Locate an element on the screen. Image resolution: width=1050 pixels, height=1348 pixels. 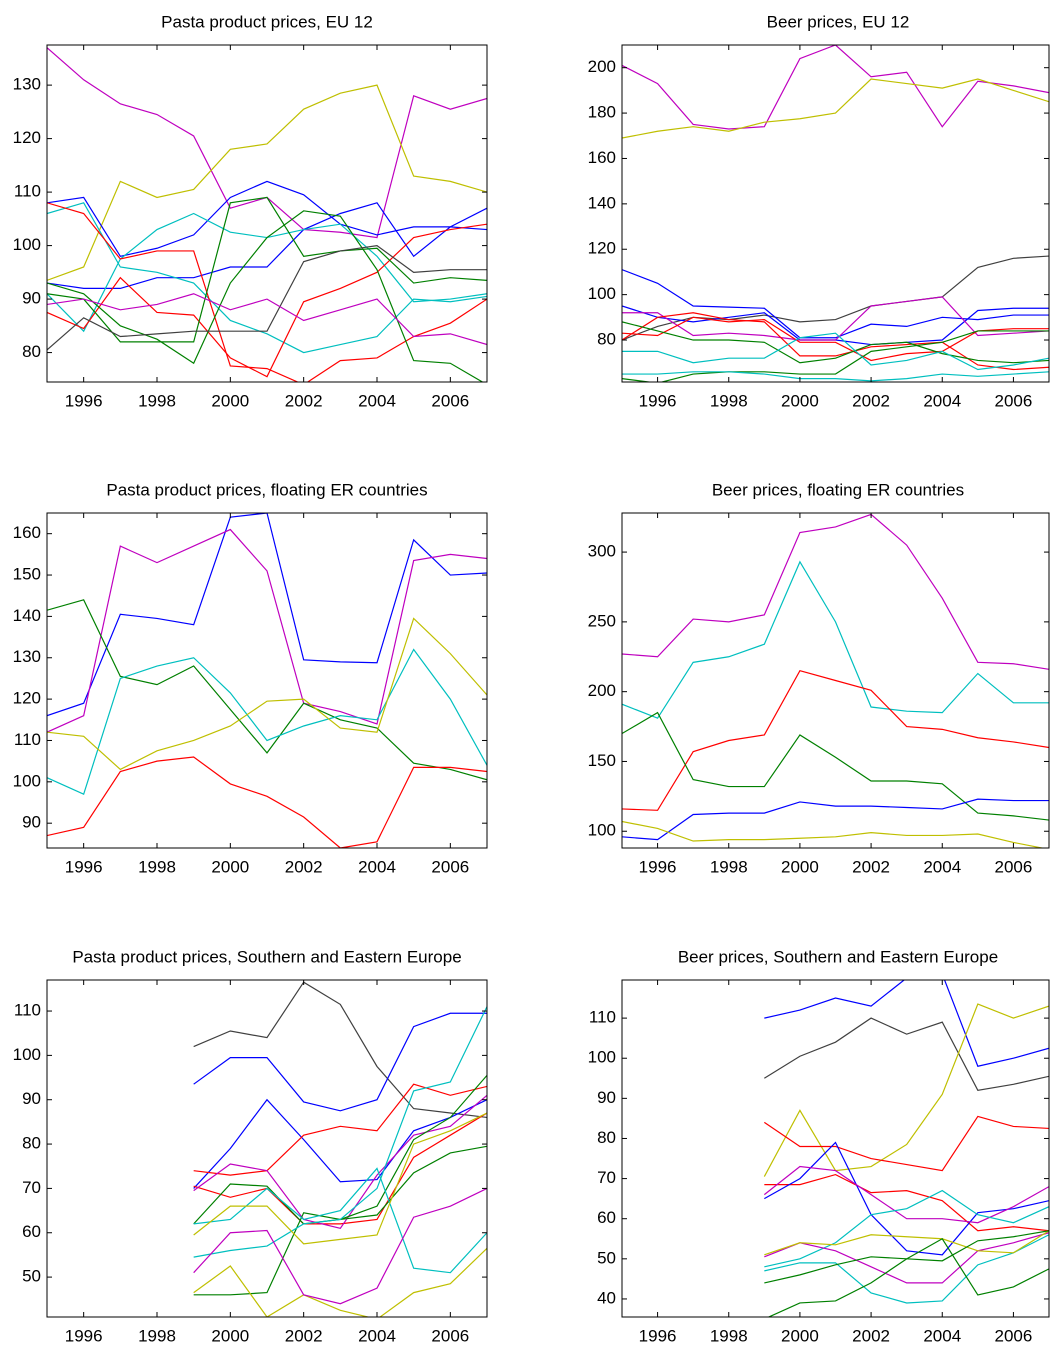
y-tick-label: 160 is located at coordinates (27, 532).